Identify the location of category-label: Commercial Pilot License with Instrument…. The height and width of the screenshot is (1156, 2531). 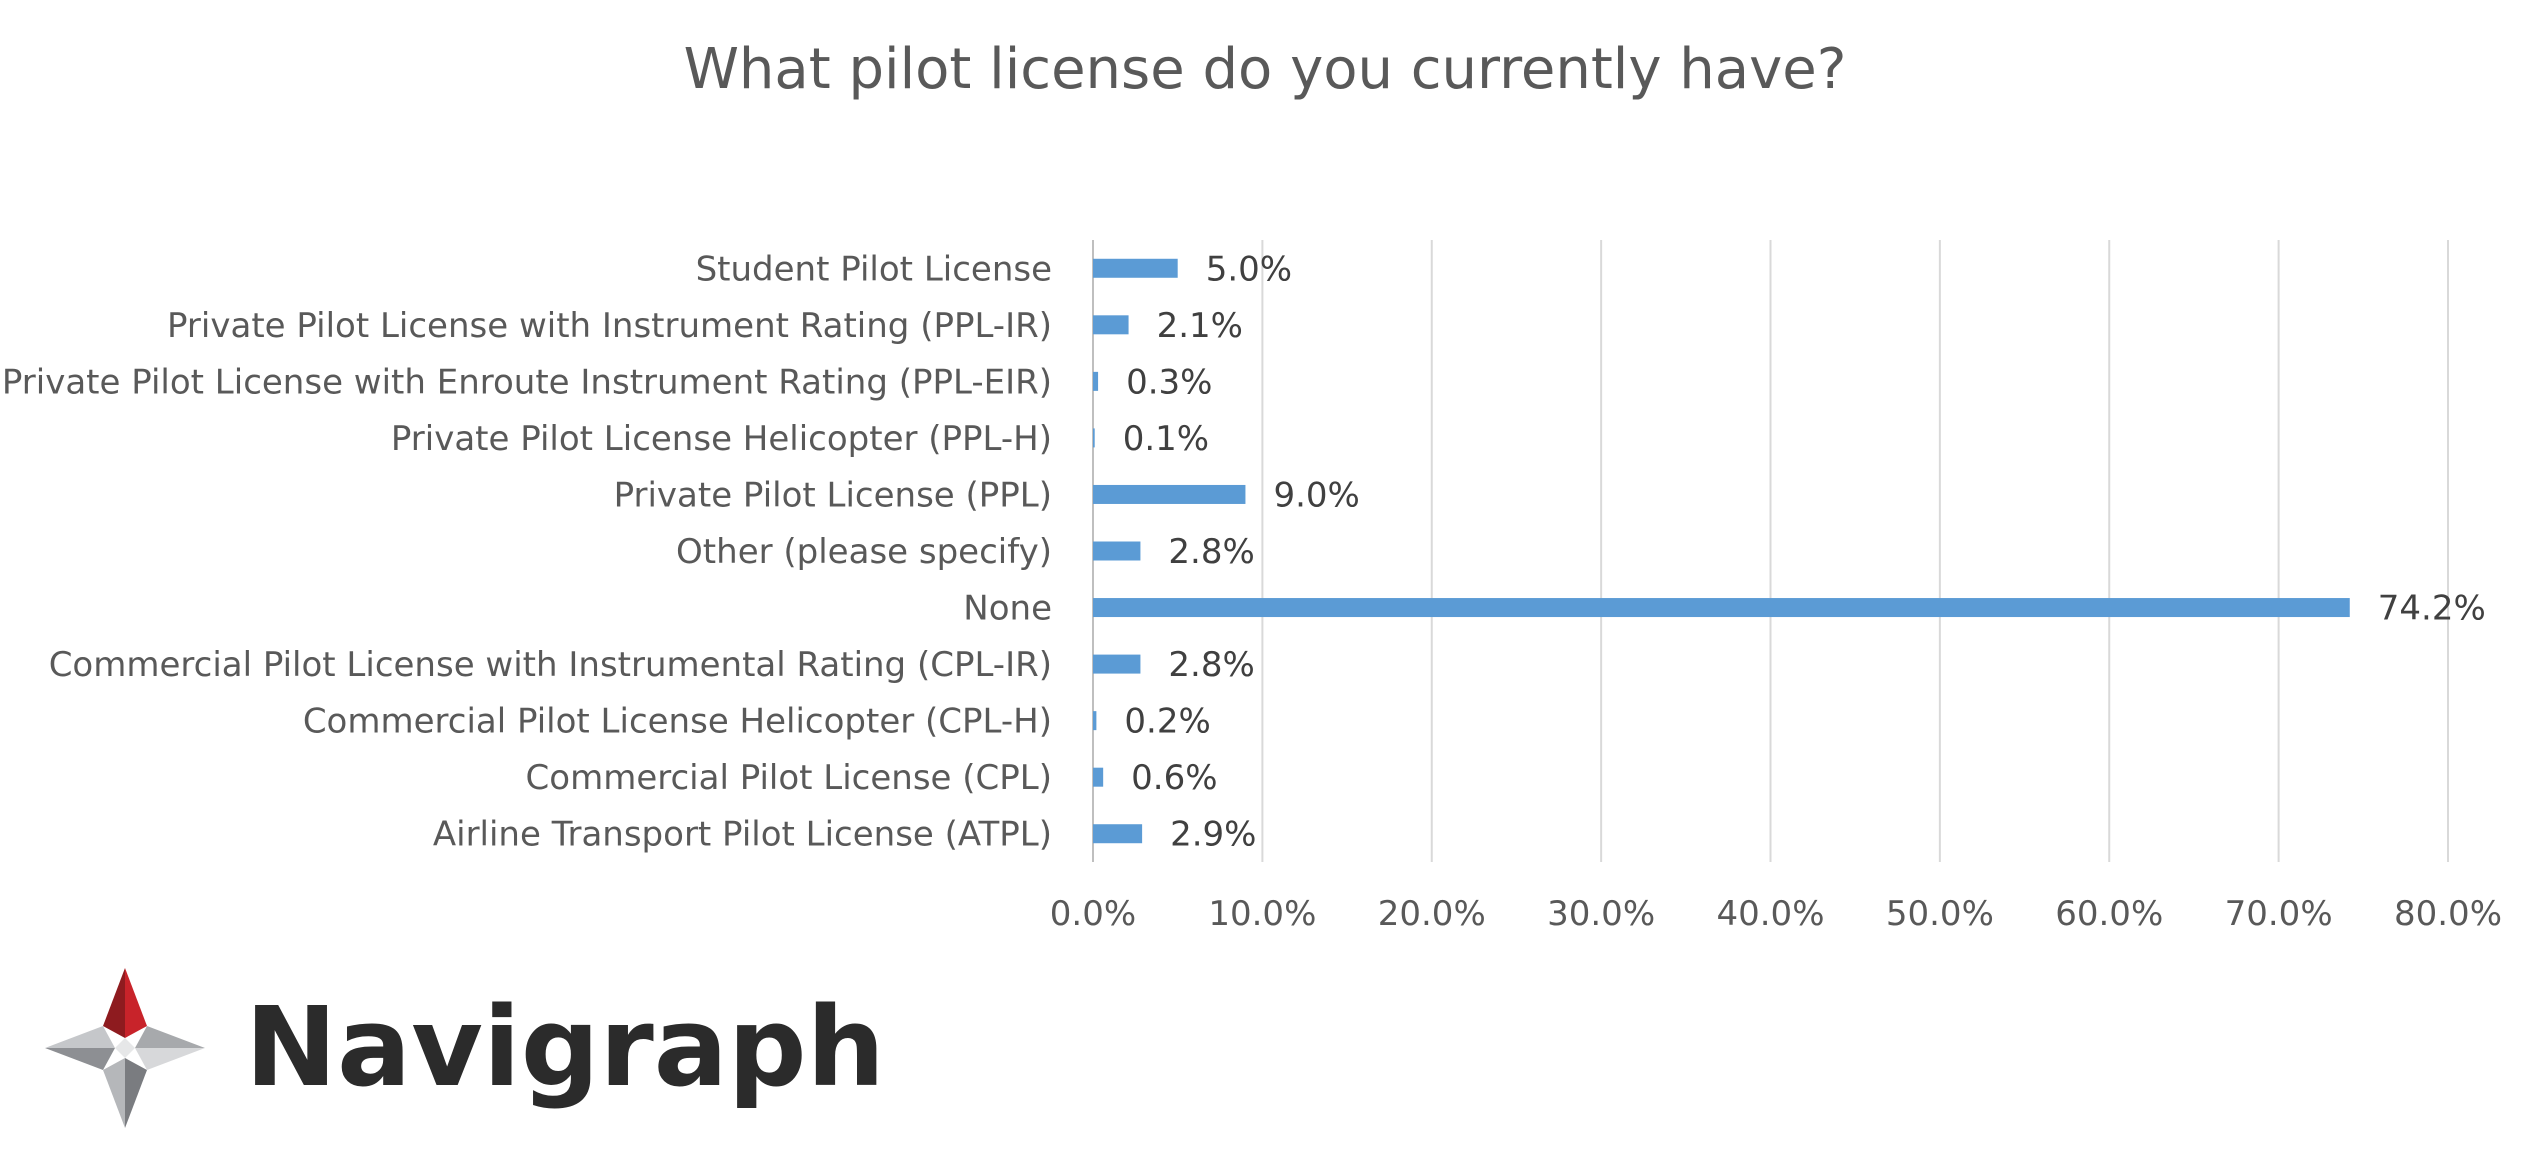
(550, 665).